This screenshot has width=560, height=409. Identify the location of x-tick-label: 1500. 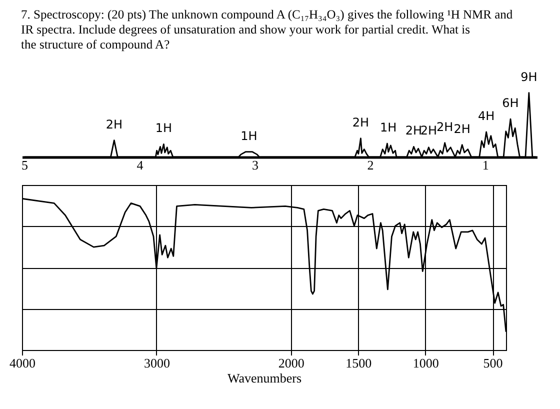
(359, 363).